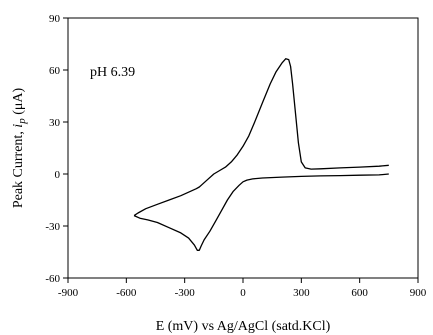 This screenshot has width=433, height=335. I want to click on y-tick-label: 0, so click(58, 175).